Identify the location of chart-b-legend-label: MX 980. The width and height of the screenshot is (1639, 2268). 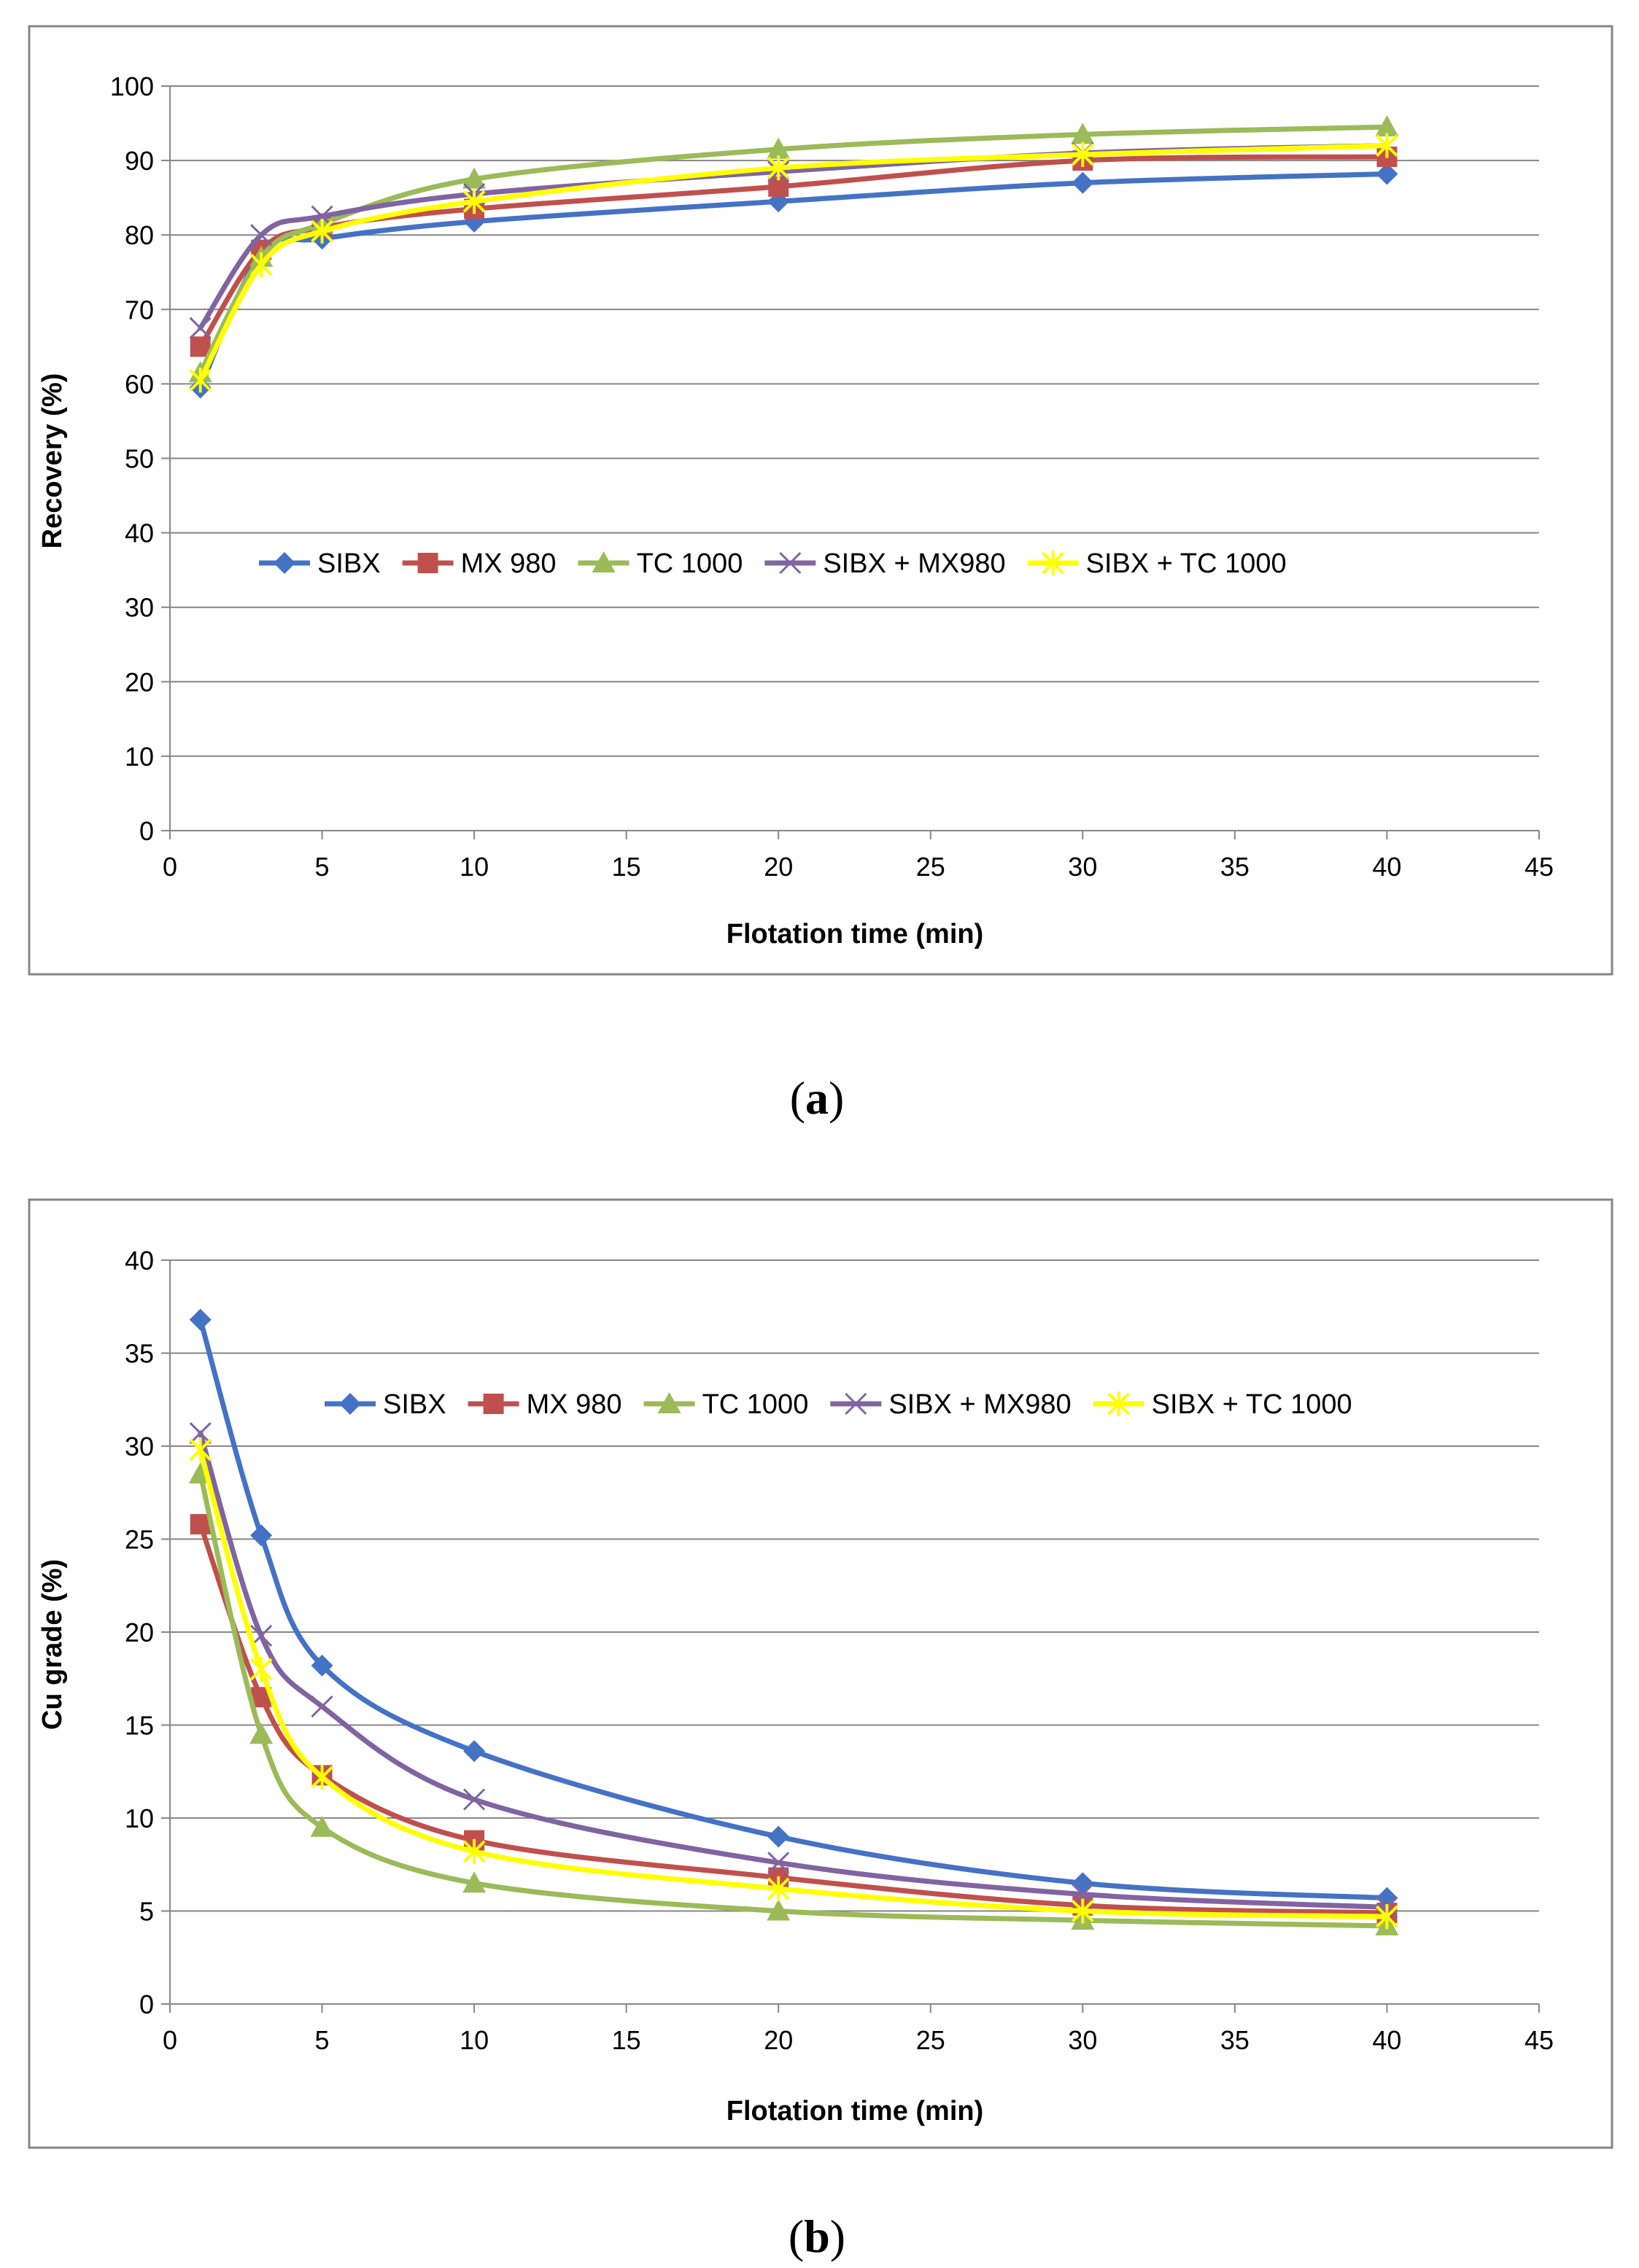
(574, 1404).